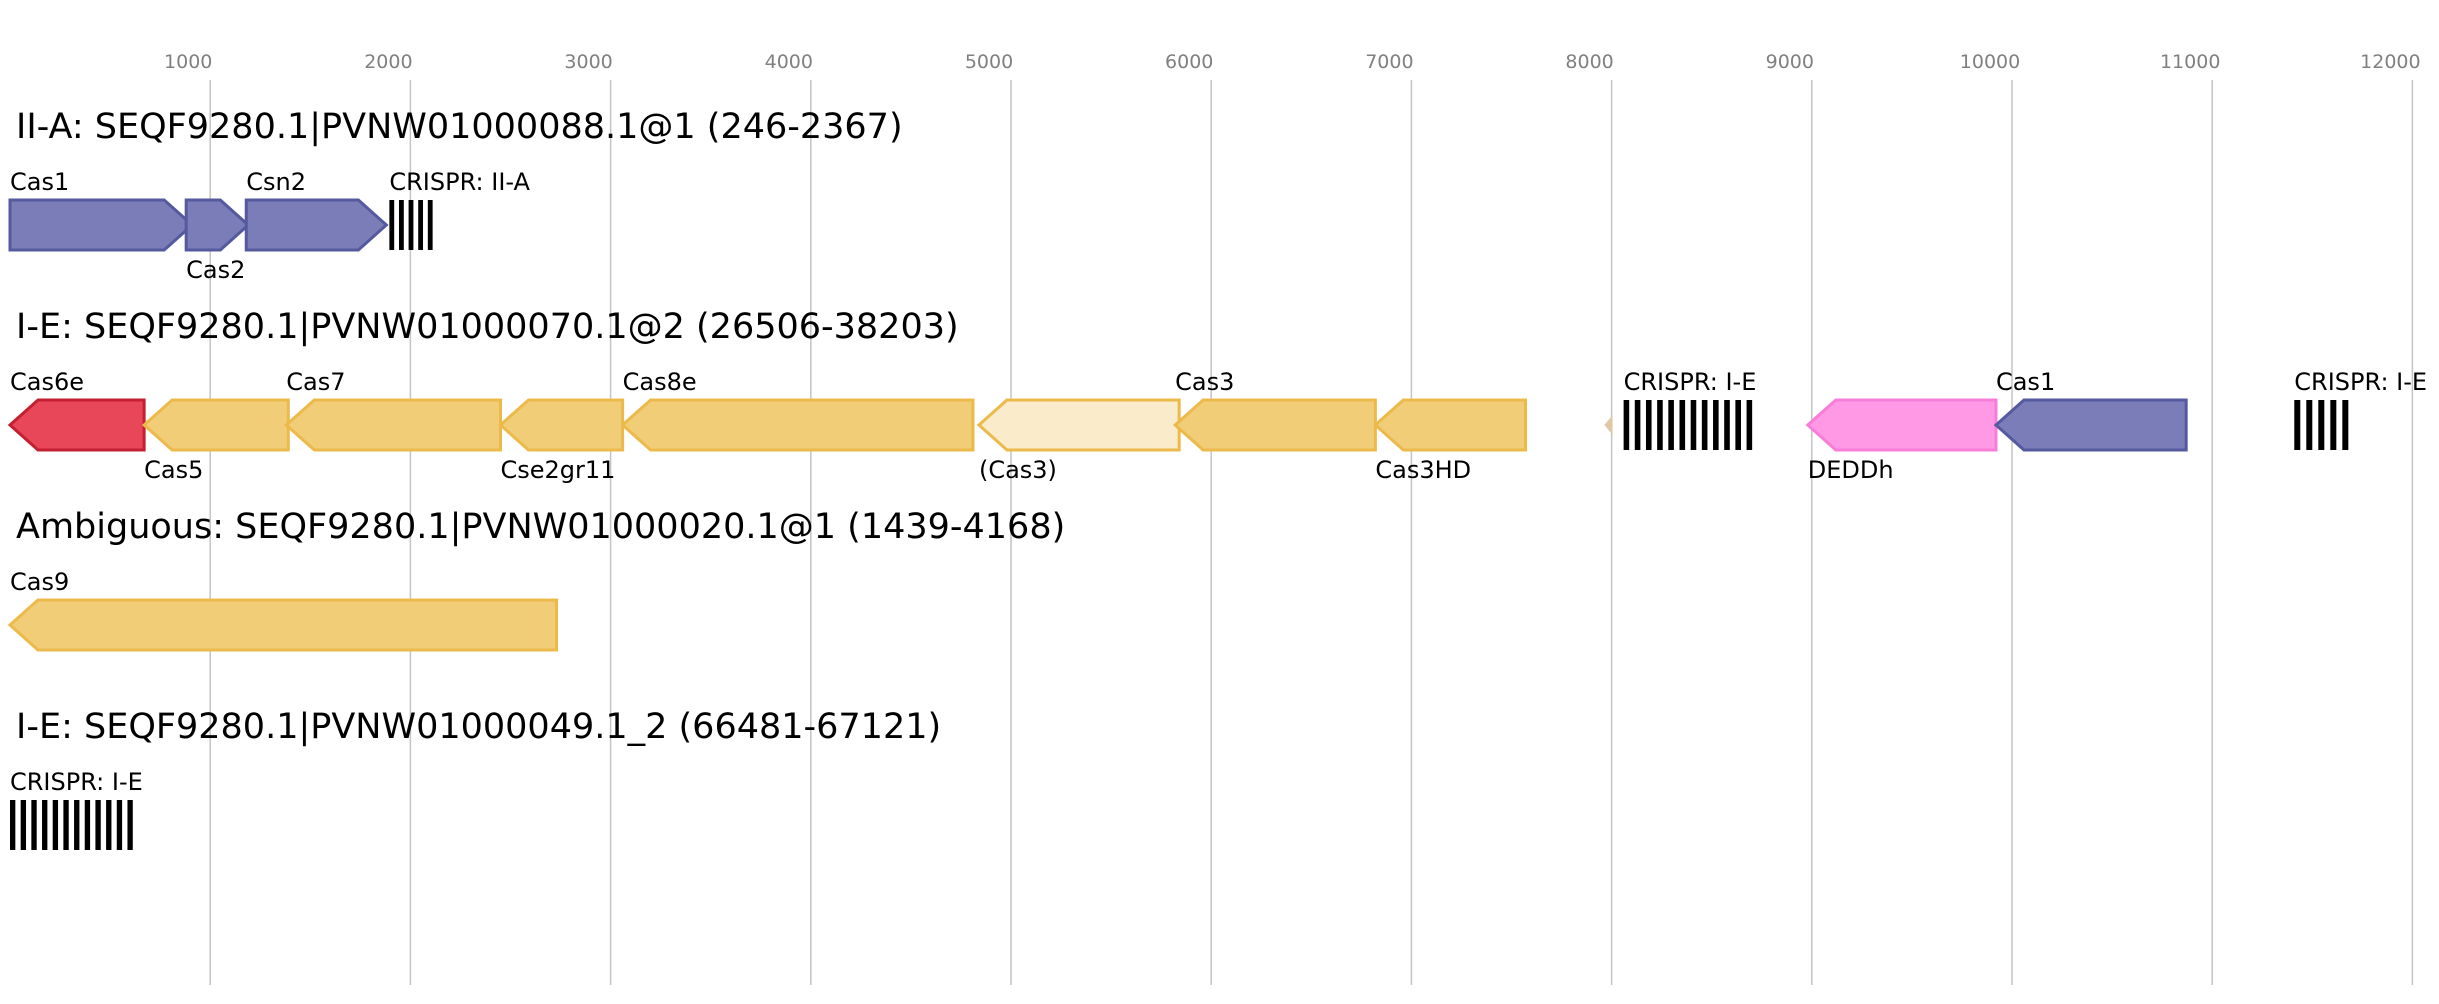 The width and height of the screenshot is (2439, 1004). I want to click on gene-label: DEDDh, so click(1851, 470).